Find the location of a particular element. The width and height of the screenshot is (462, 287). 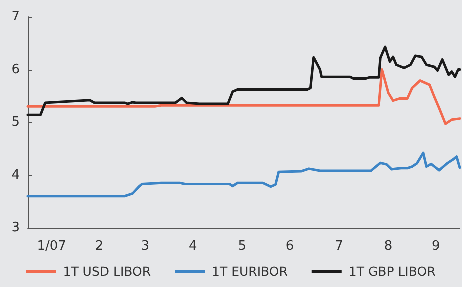

x-tick-label: 6 is located at coordinates (290, 246).